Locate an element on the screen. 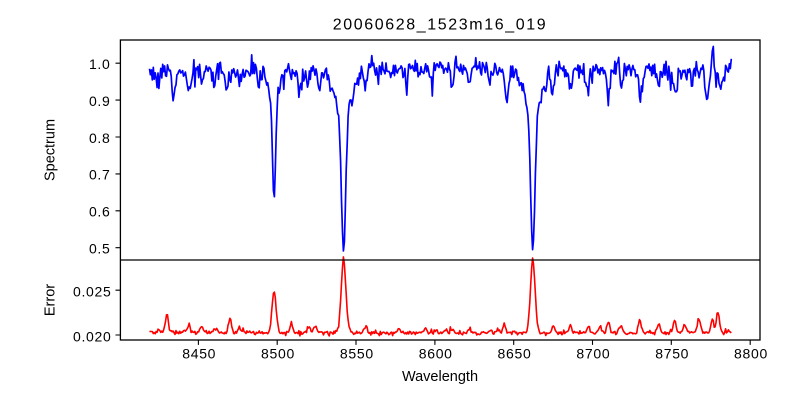 This screenshot has height=400, width=800. svg-text: 8450 is located at coordinates (199, 354).